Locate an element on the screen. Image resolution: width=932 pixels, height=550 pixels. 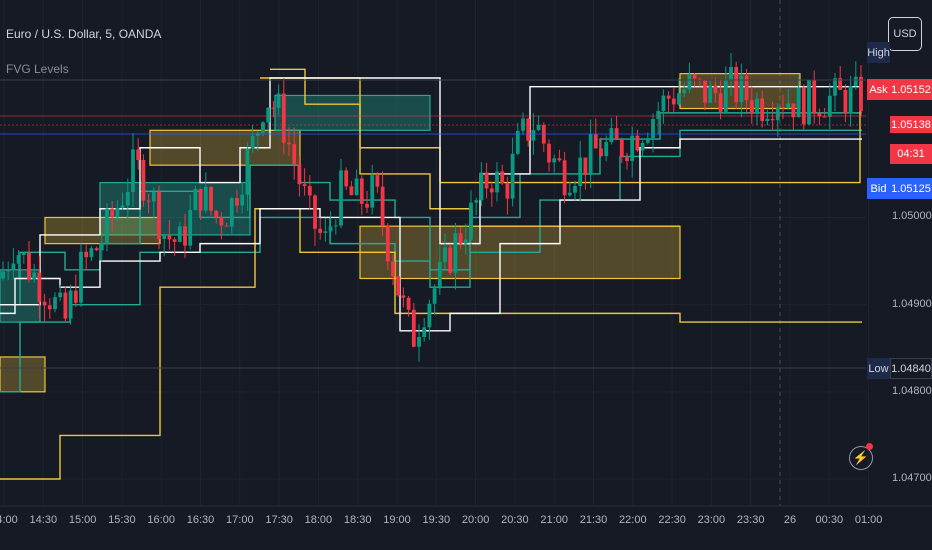
time-tick-label: 26 is located at coordinates (790, 520).